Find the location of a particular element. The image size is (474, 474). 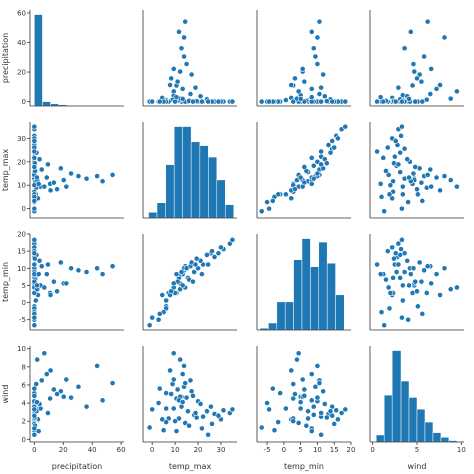

x-axis-label: precipitation is located at coordinates (77, 466).